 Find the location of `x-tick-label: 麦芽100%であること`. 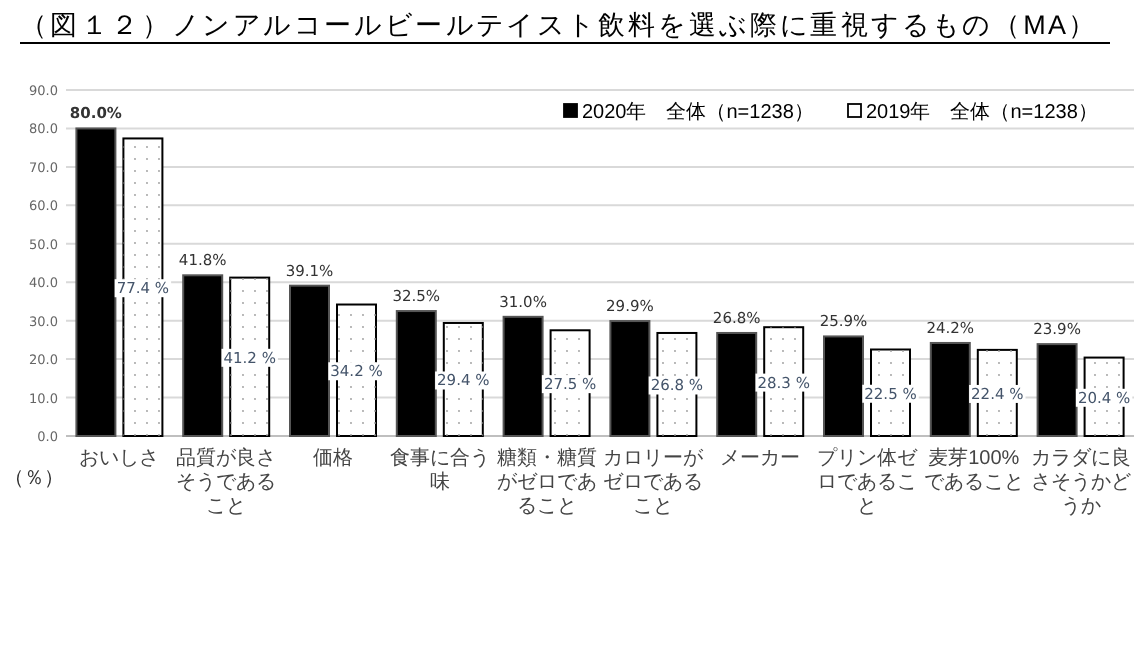

x-tick-label: 麦芽100%であること is located at coordinates (973, 472).